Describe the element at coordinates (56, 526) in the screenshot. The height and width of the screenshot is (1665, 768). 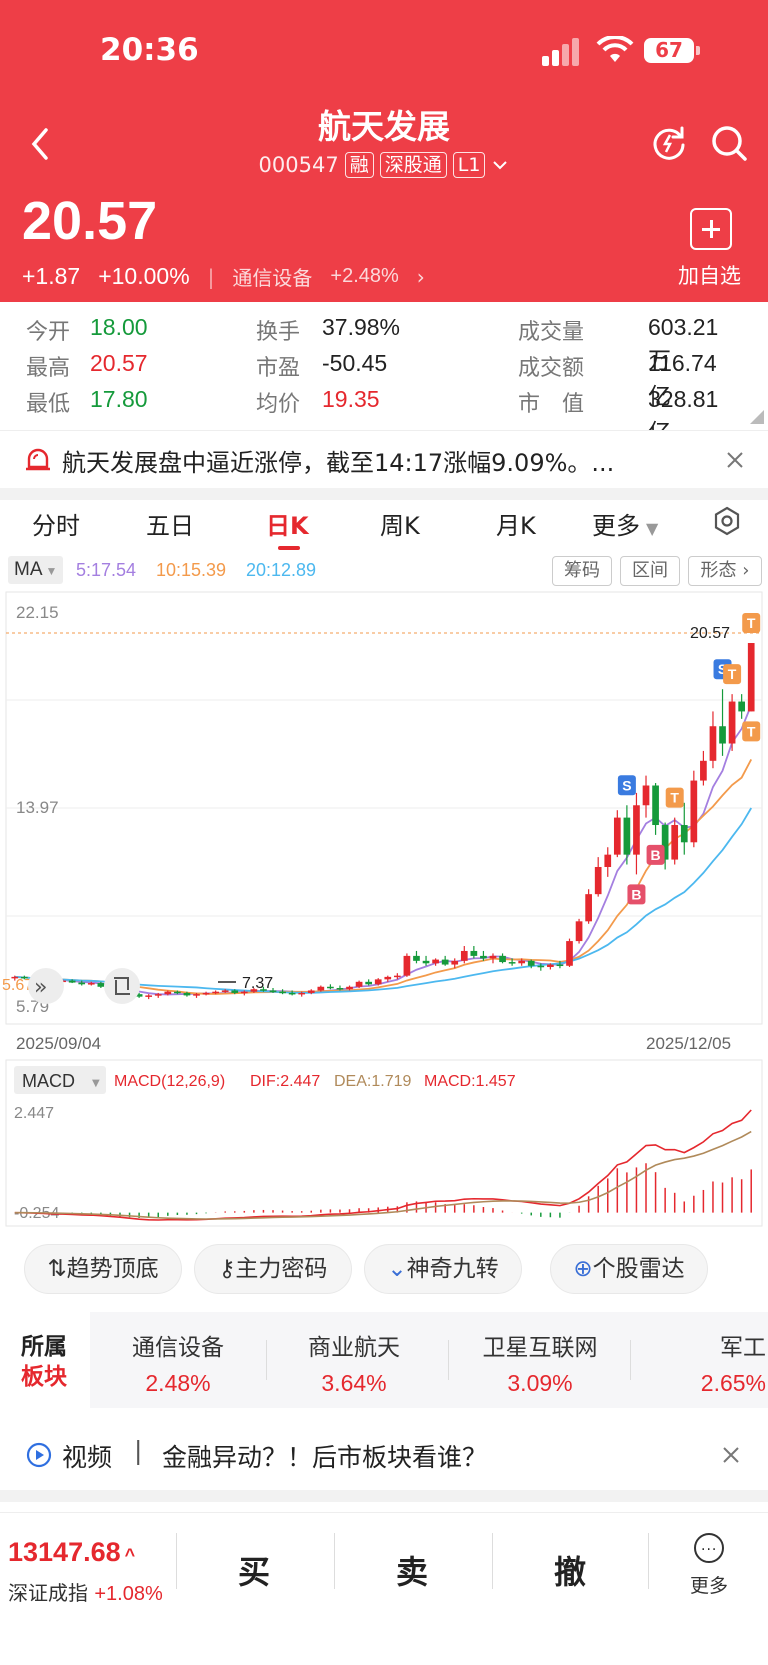
I see `tab-intraday: 分时` at that location.